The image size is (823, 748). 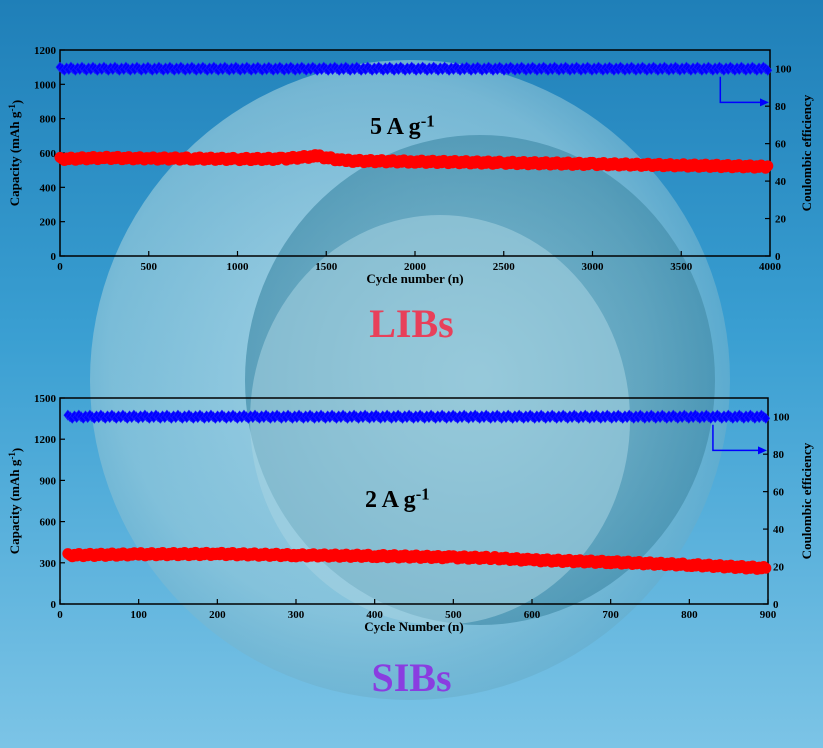 I want to click on x-tick-label: 900, so click(x=768, y=615).